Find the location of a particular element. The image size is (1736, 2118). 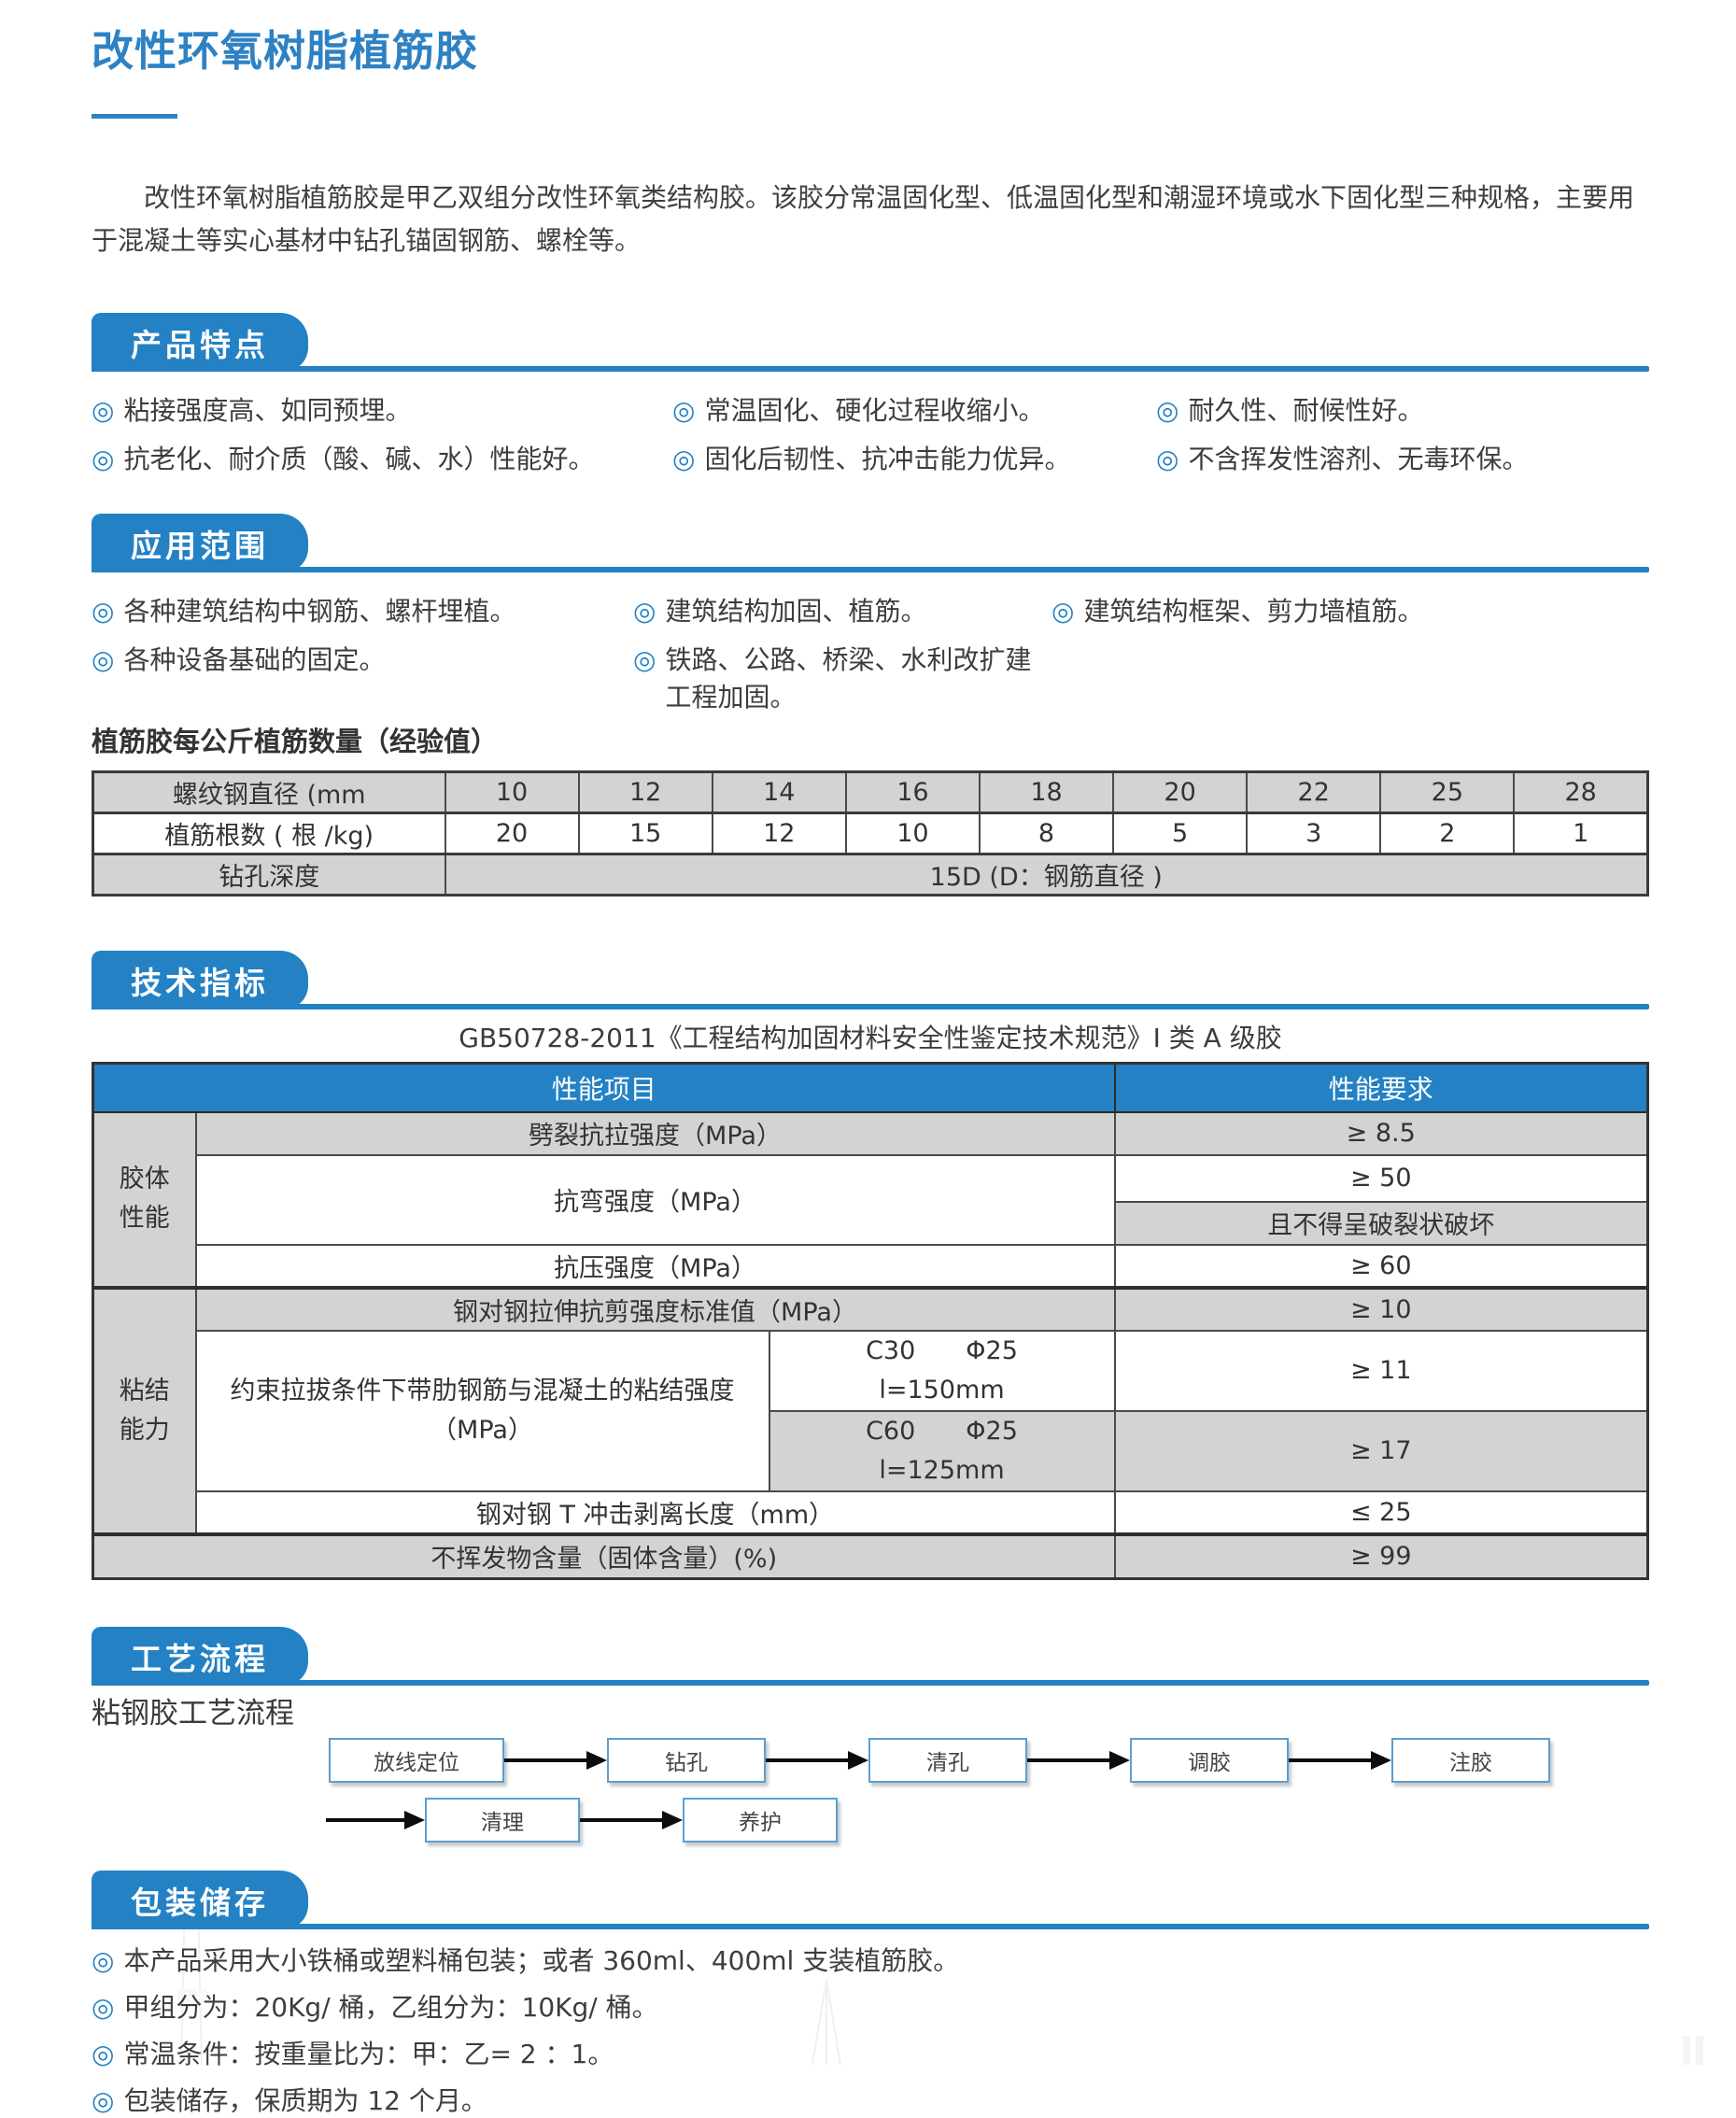

table-header-row: 性能项目 性能要求 is located at coordinates (870, 1087).